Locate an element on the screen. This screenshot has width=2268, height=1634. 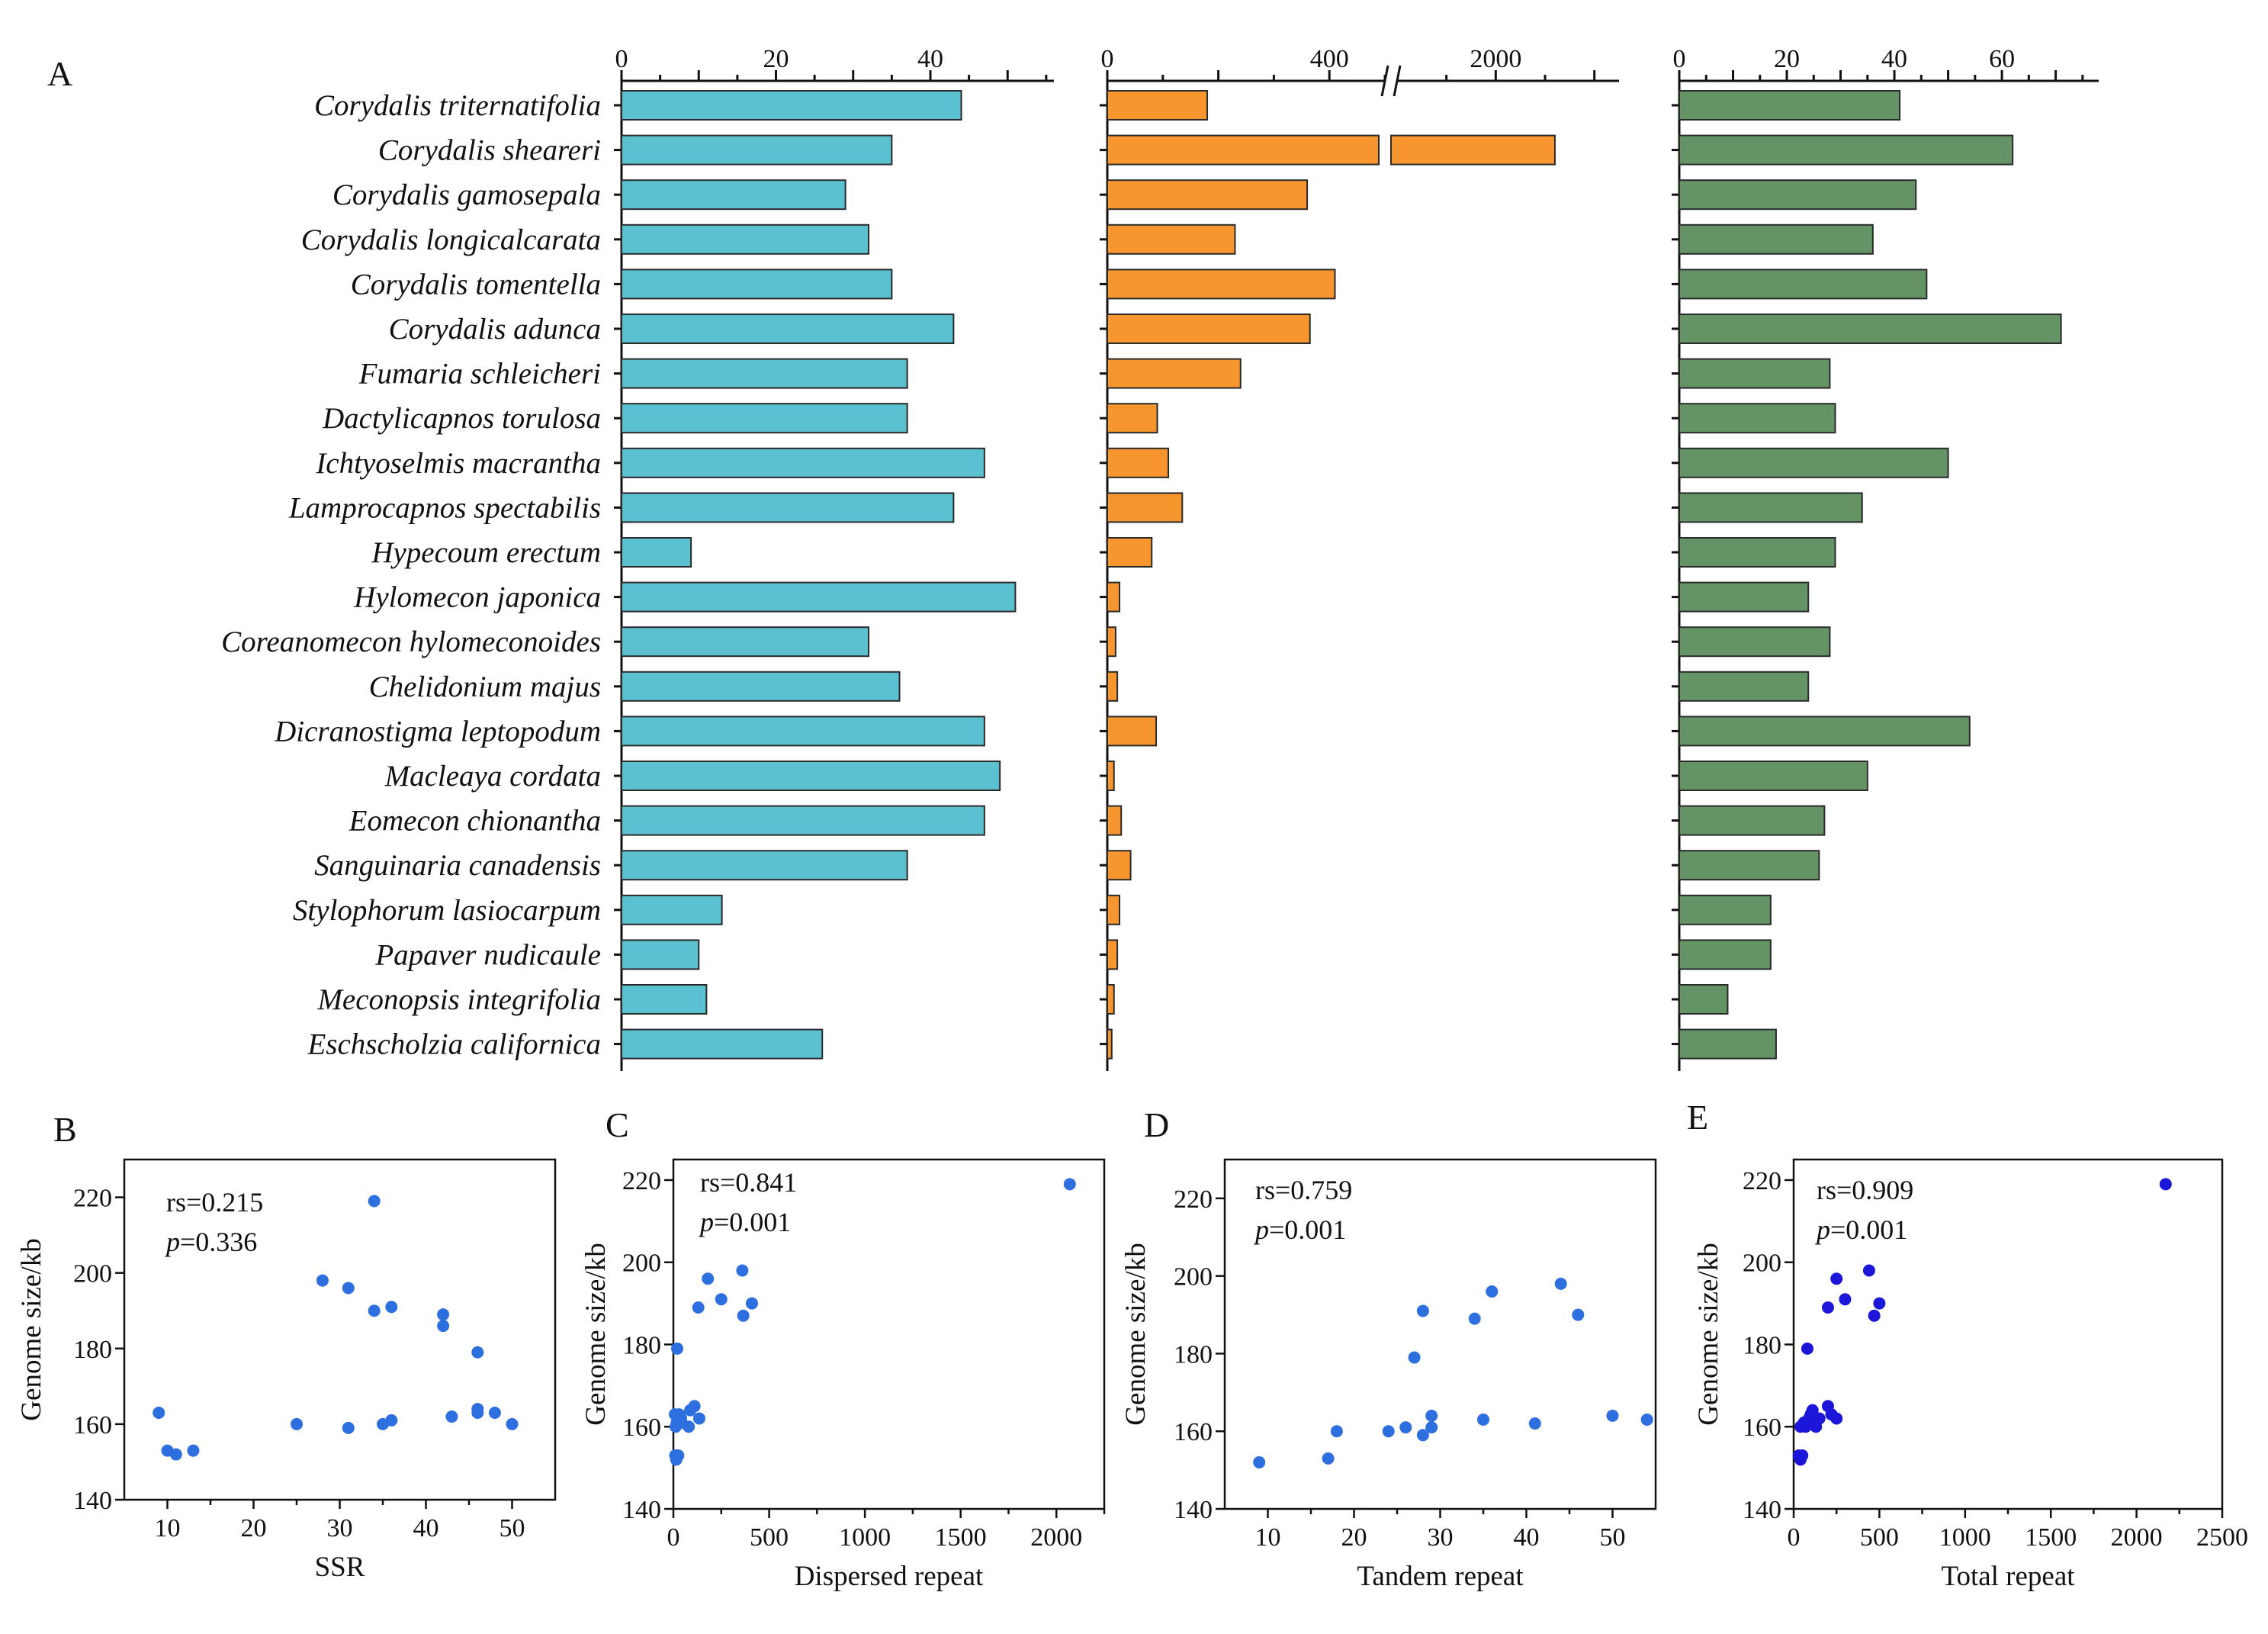
bar-dispersed-repeat-eschscholzia-californica is located at coordinates (1110, 1044).